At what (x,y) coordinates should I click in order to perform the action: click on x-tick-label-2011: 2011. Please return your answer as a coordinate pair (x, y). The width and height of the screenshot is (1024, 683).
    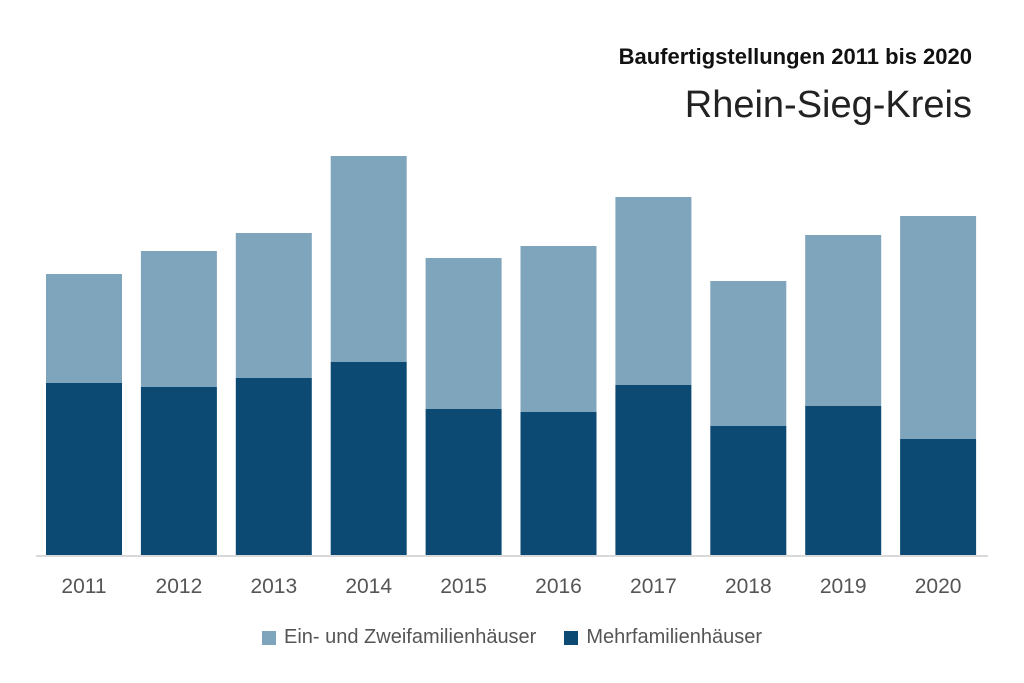
    Looking at the image, I should click on (83, 586).